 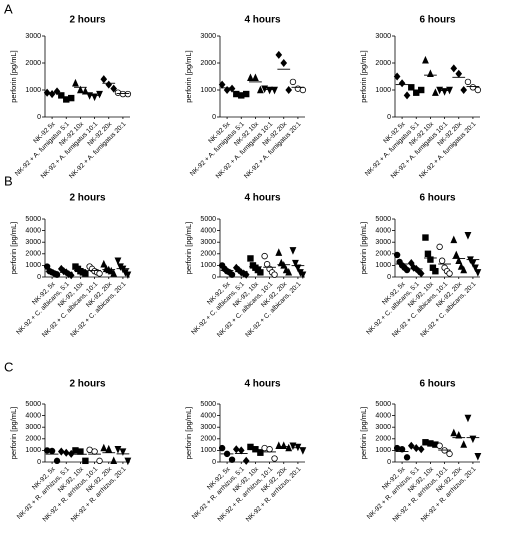 I want to click on panel-label: C, so click(x=8, y=366).